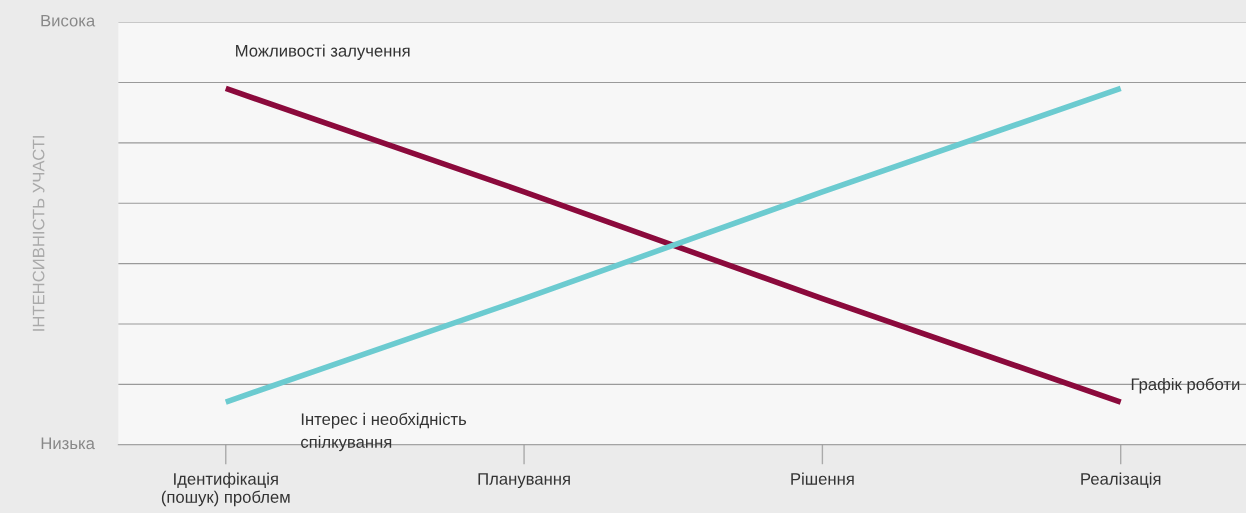 This screenshot has width=1246, height=513. Describe the element at coordinates (68, 20) in the screenshot. I see `text: Висока` at that location.